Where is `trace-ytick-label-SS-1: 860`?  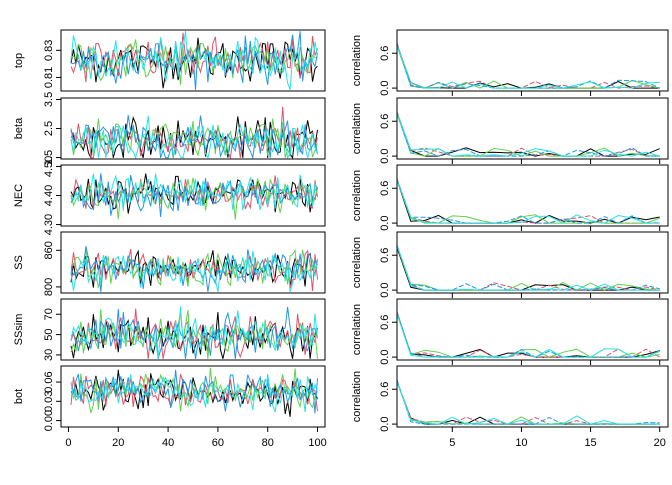
trace-ytick-label-SS-1: 860 is located at coordinates (49, 250).